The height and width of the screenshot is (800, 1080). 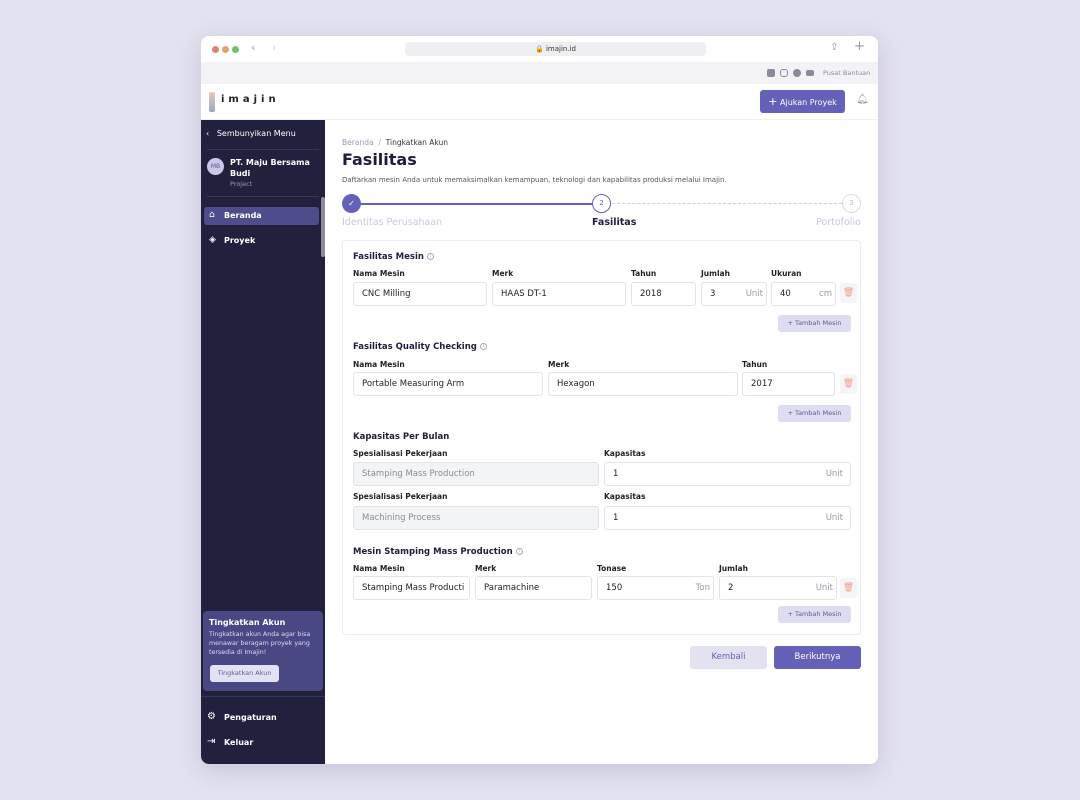 What do you see at coordinates (259, 643) in the screenshot?
I see `upgrade-text: menawar beragam proyek yang` at bounding box center [259, 643].